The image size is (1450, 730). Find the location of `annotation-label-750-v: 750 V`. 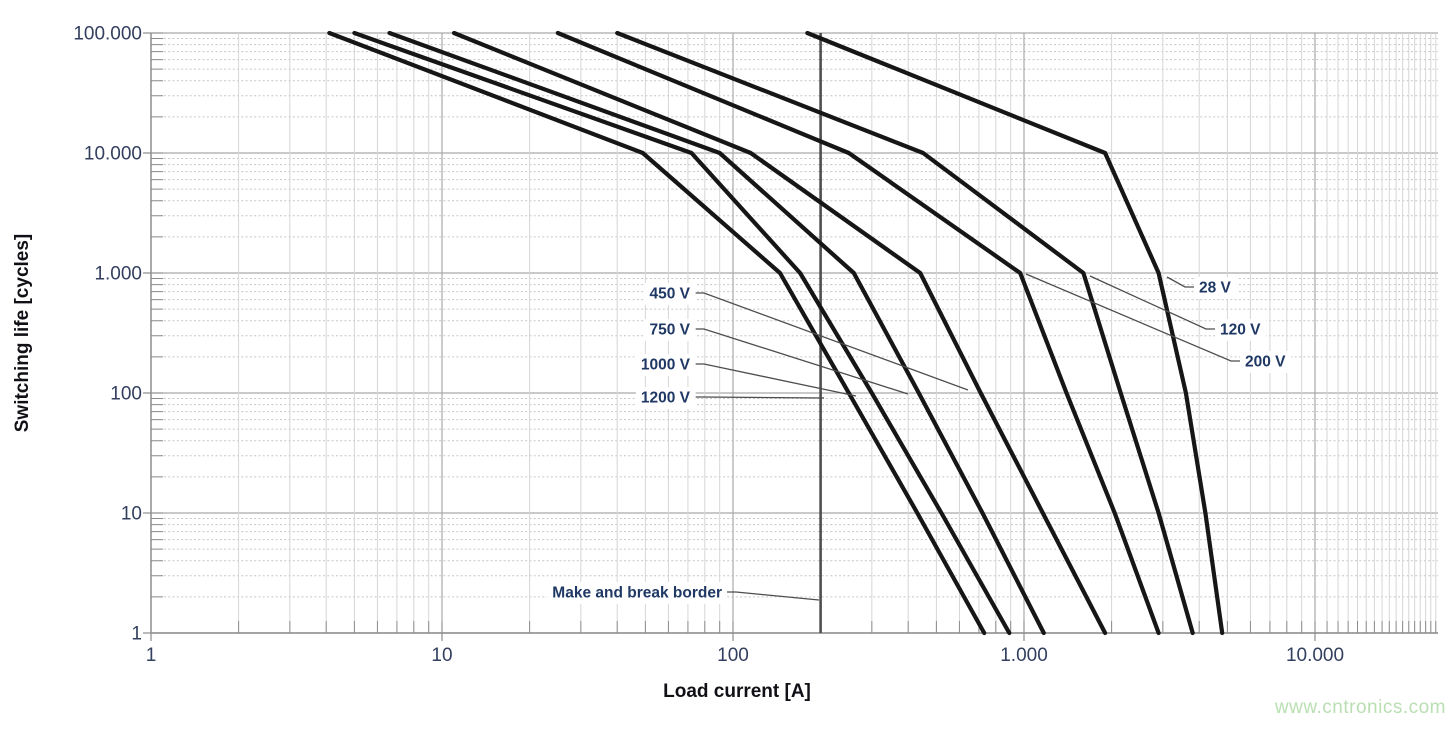

annotation-label-750-v: 750 V is located at coordinates (669, 330).